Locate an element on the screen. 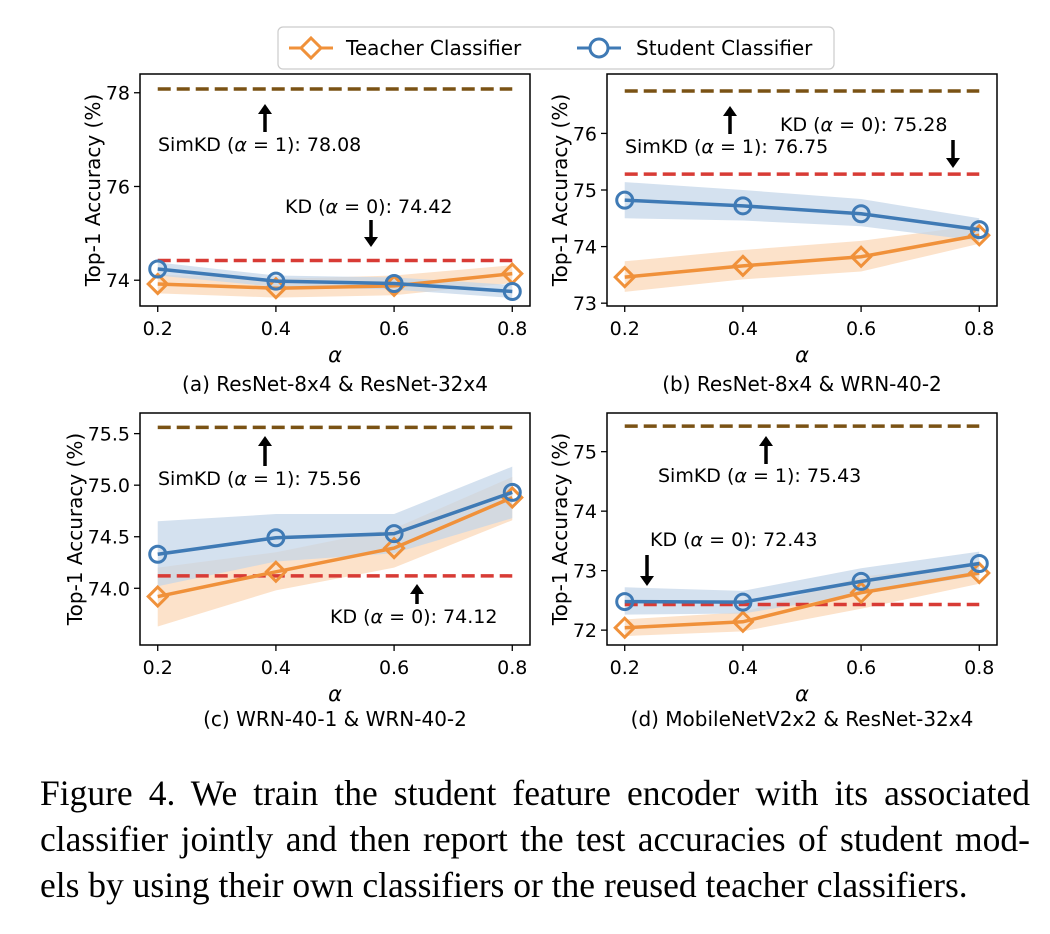 The height and width of the screenshot is (934, 1050). band-student-d is located at coordinates (802, 583).